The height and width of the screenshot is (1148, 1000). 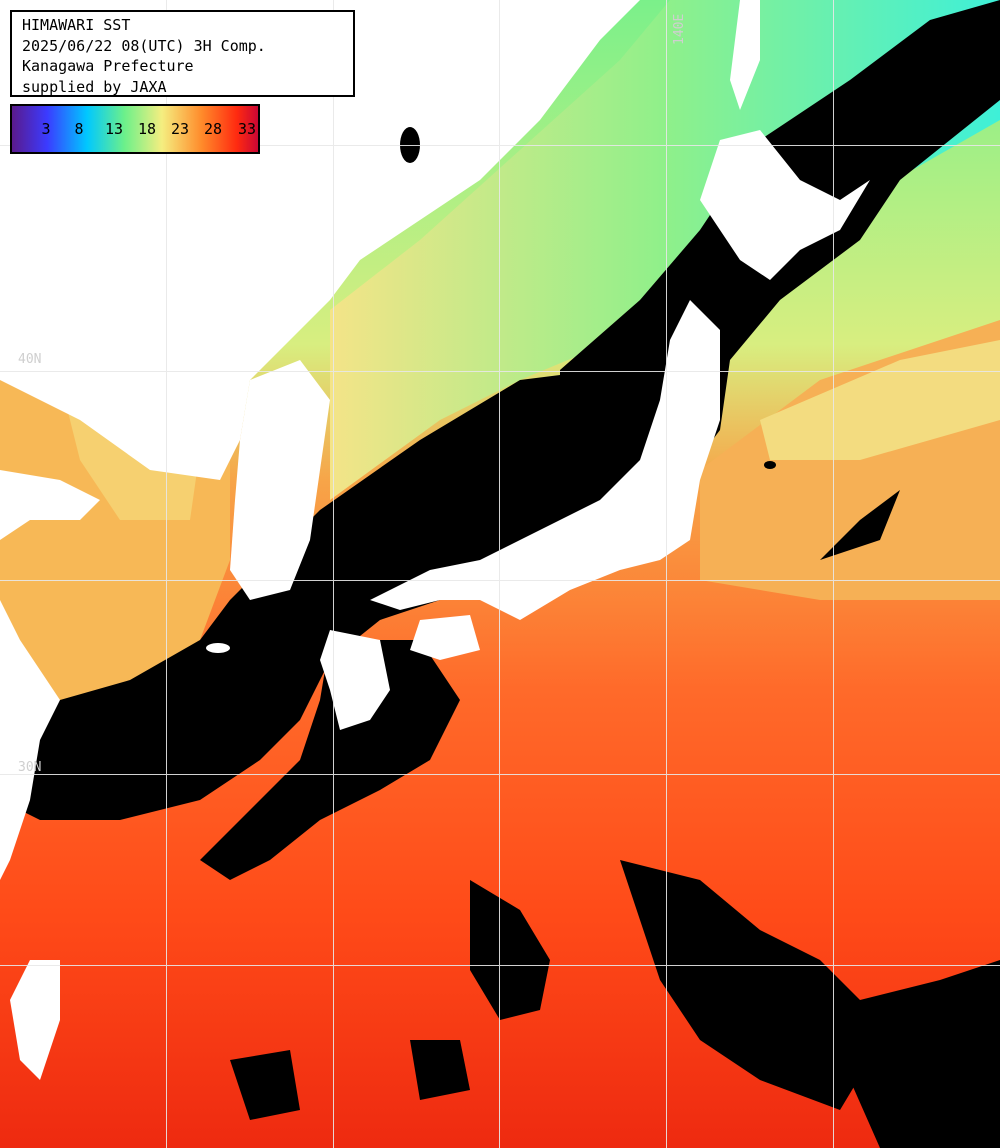 What do you see at coordinates (30, 359) in the screenshot?
I see `lat-40n-label: 40N` at bounding box center [30, 359].